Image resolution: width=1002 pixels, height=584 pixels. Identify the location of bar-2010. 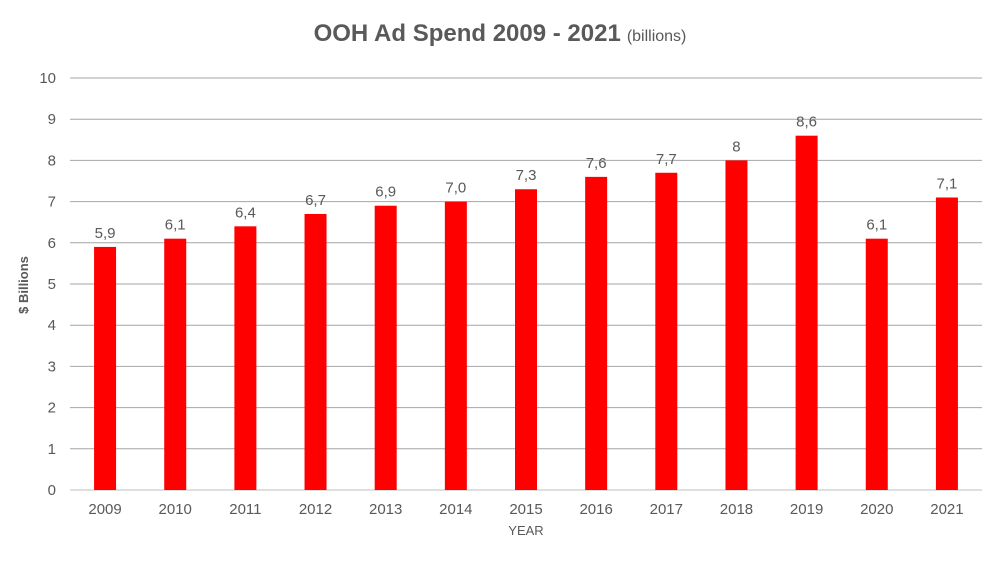
(175, 364).